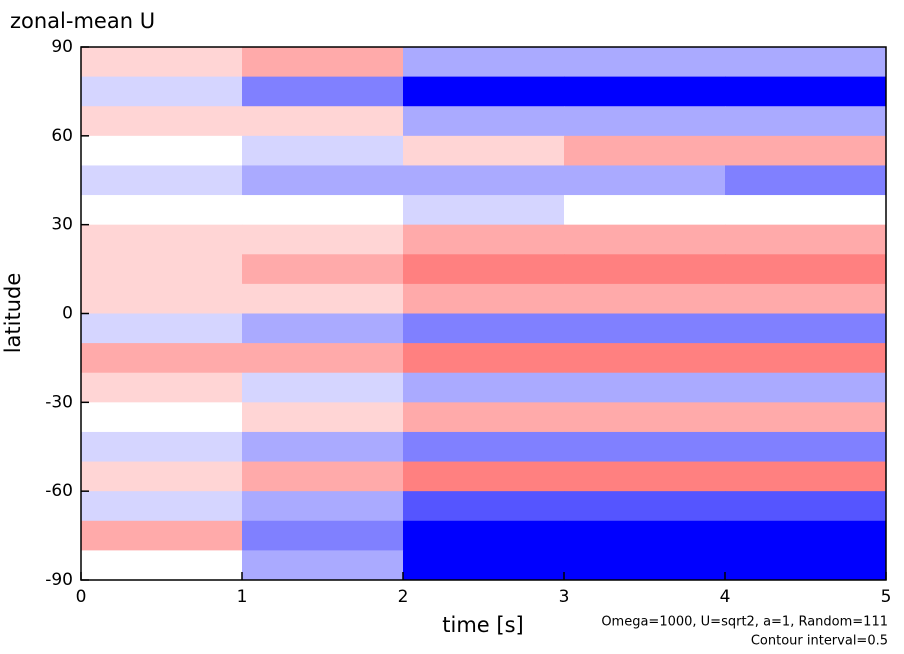 This screenshot has height=654, width=904. Describe the element at coordinates (59, 491) in the screenshot. I see `y-tick-label: -60` at that location.